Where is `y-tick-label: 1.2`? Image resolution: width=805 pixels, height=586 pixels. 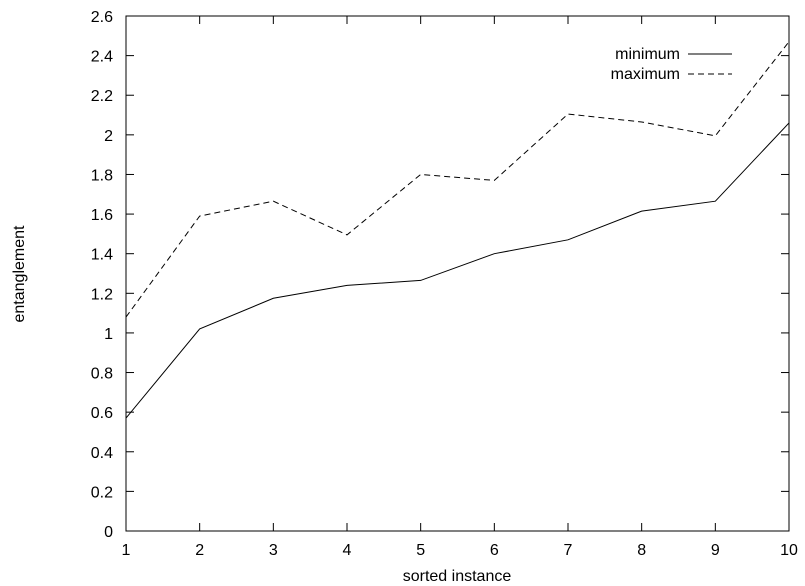
y-tick-label: 1.2 is located at coordinates (102, 294).